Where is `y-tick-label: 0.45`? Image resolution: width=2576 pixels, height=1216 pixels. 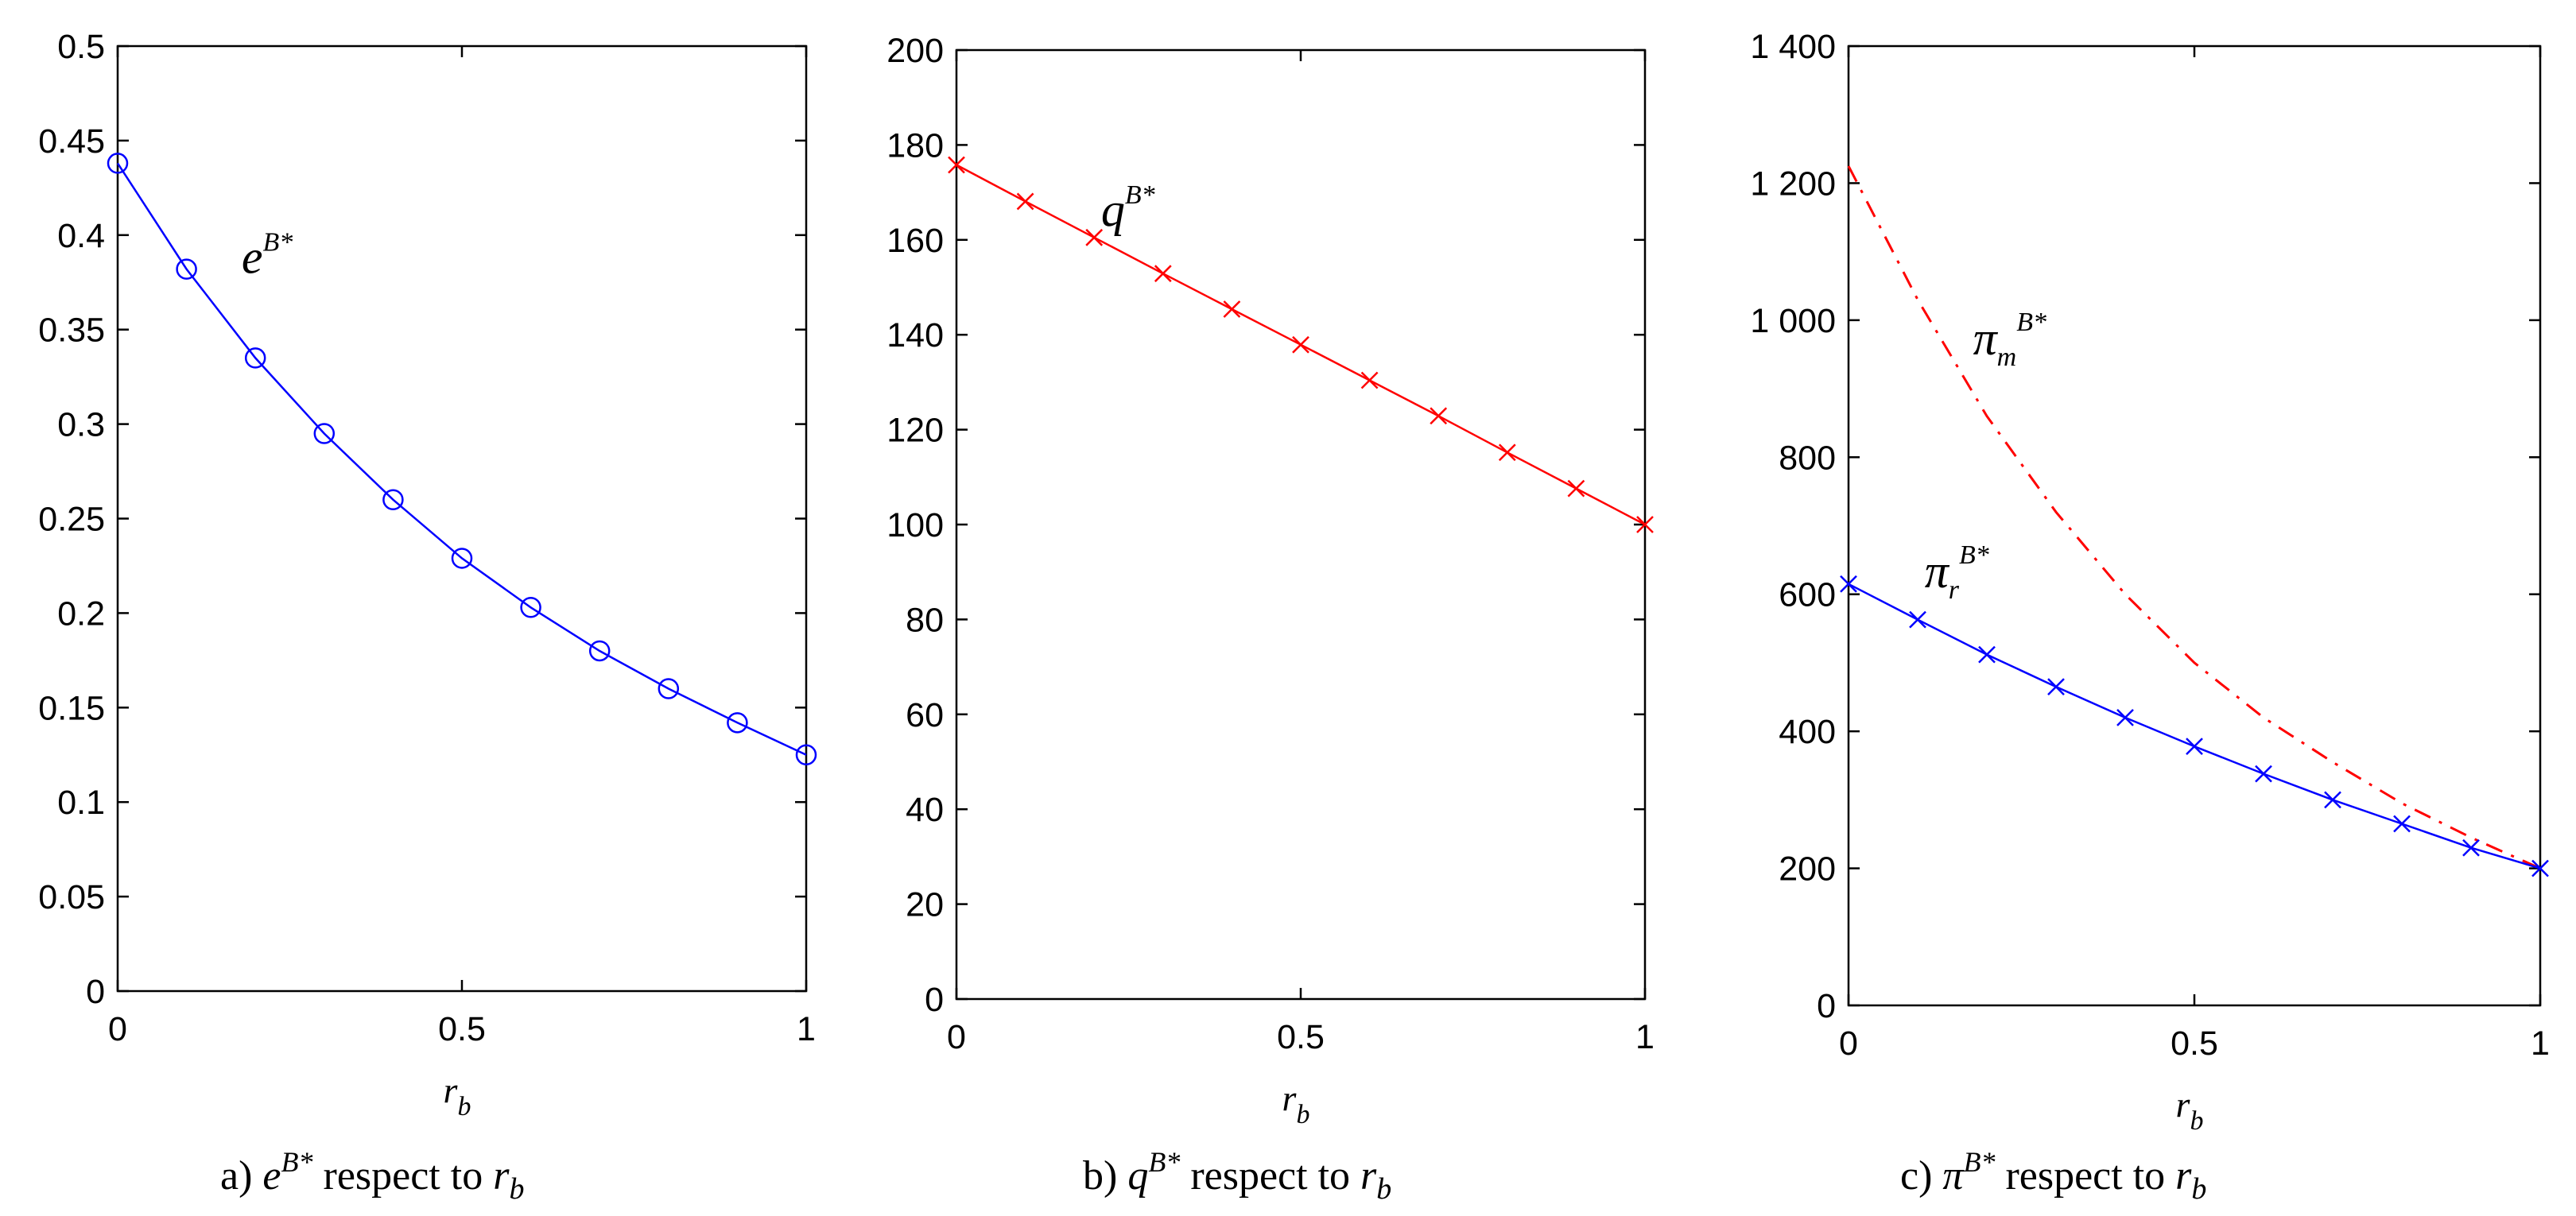
y-tick-label: 0.45 is located at coordinates (71, 141).